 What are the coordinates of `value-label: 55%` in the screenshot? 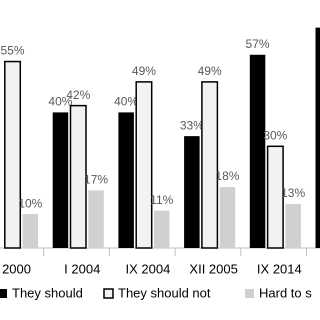 It's located at (13, 51).